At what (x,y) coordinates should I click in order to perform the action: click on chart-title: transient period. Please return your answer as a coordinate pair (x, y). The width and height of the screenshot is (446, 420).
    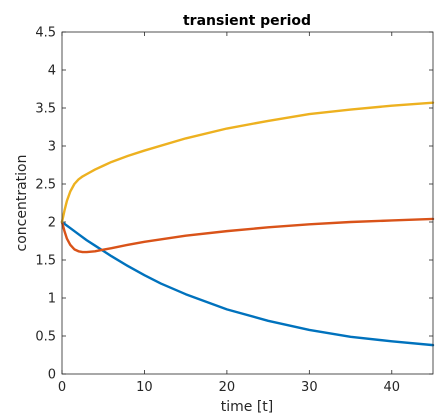
    Looking at the image, I should click on (247, 21).